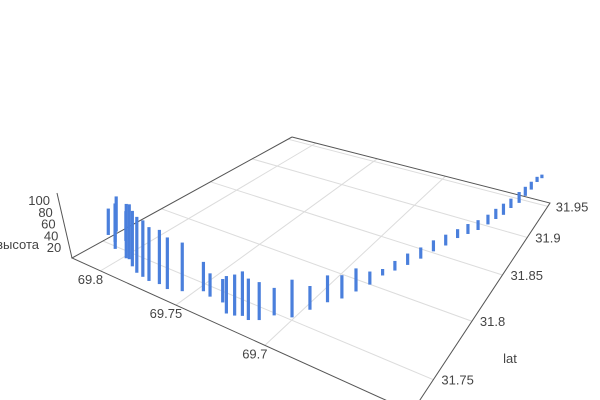  What do you see at coordinates (510, 358) in the screenshot?
I see `lat-axis-title: lat` at bounding box center [510, 358].